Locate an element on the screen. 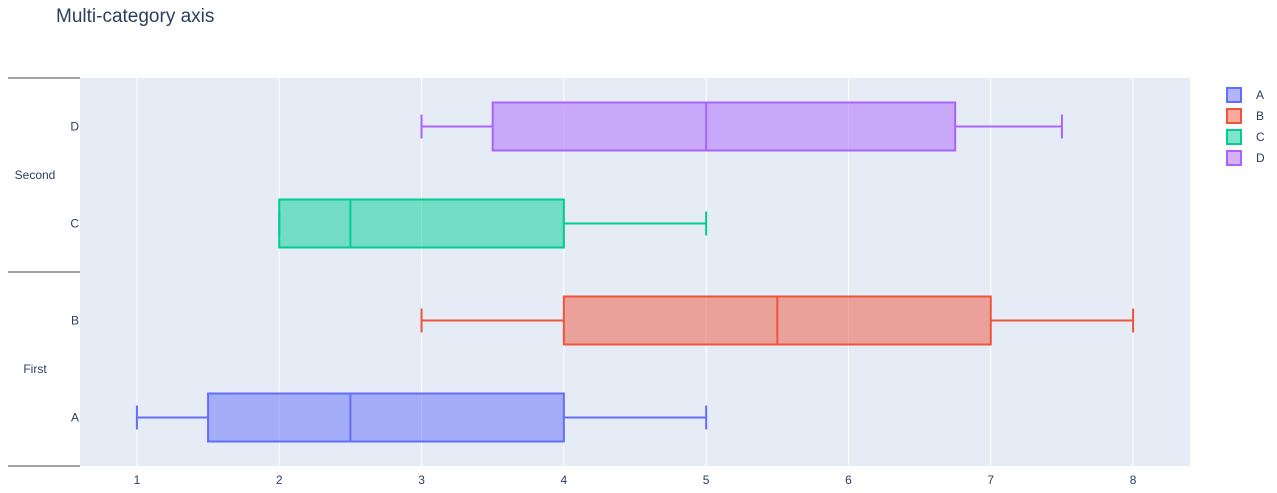 The image size is (1277, 493). x-tick-label: 6 is located at coordinates (848, 480).